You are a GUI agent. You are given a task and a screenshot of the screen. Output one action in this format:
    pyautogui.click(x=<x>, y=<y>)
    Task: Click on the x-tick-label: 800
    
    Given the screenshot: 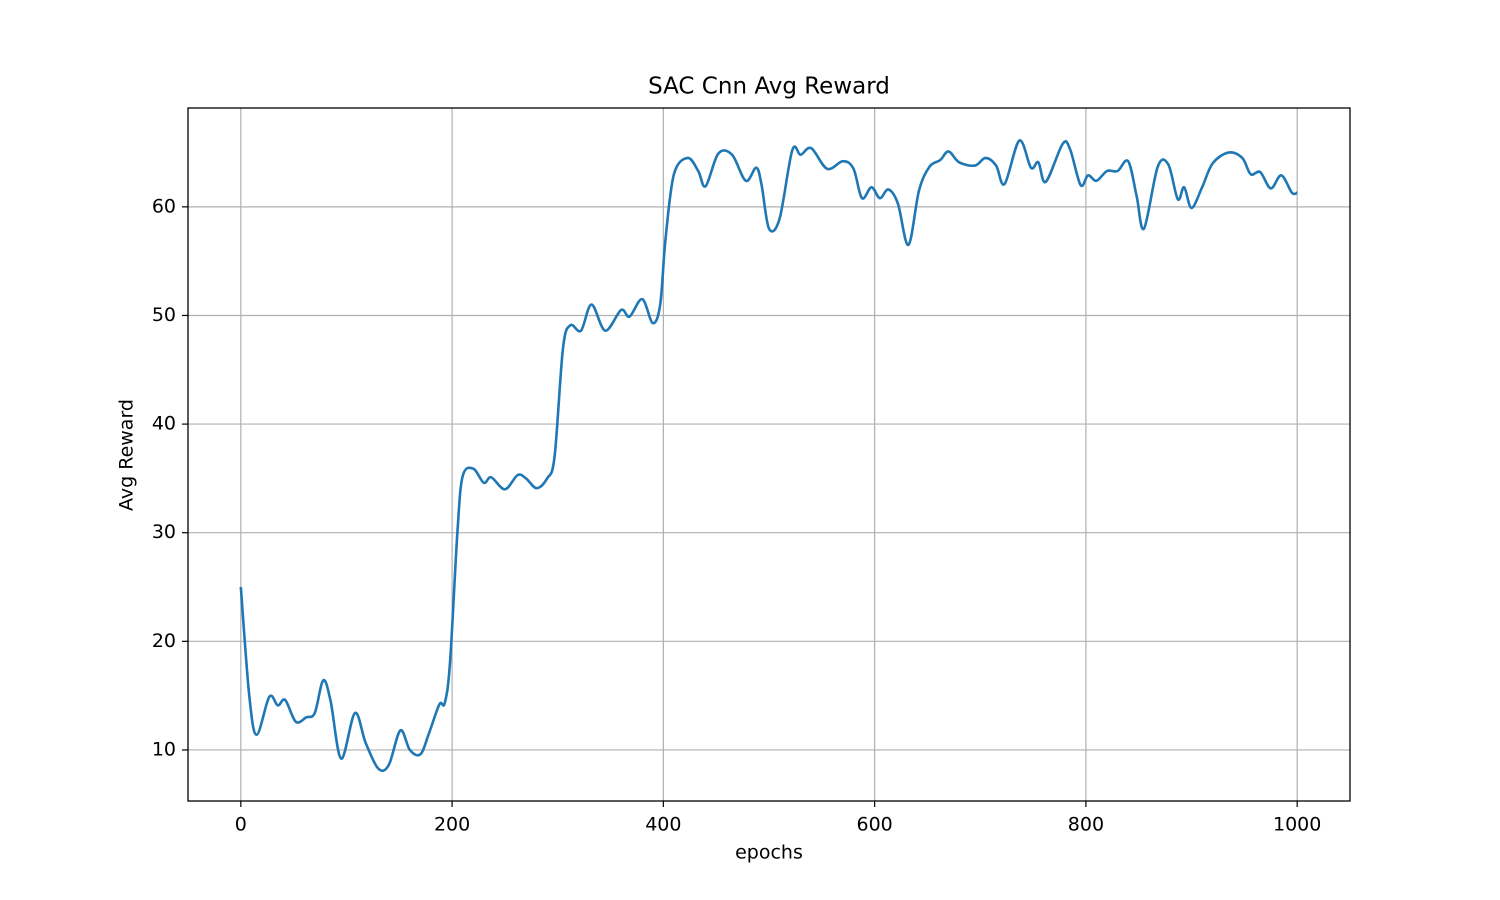 What is the action you would take?
    pyautogui.click(x=1086, y=825)
    